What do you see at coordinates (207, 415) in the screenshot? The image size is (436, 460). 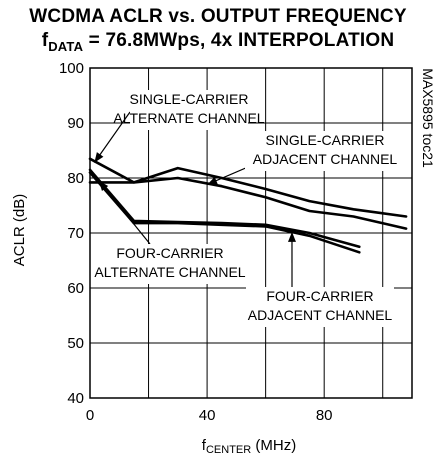 I see `x-tick-label: 40` at bounding box center [207, 415].